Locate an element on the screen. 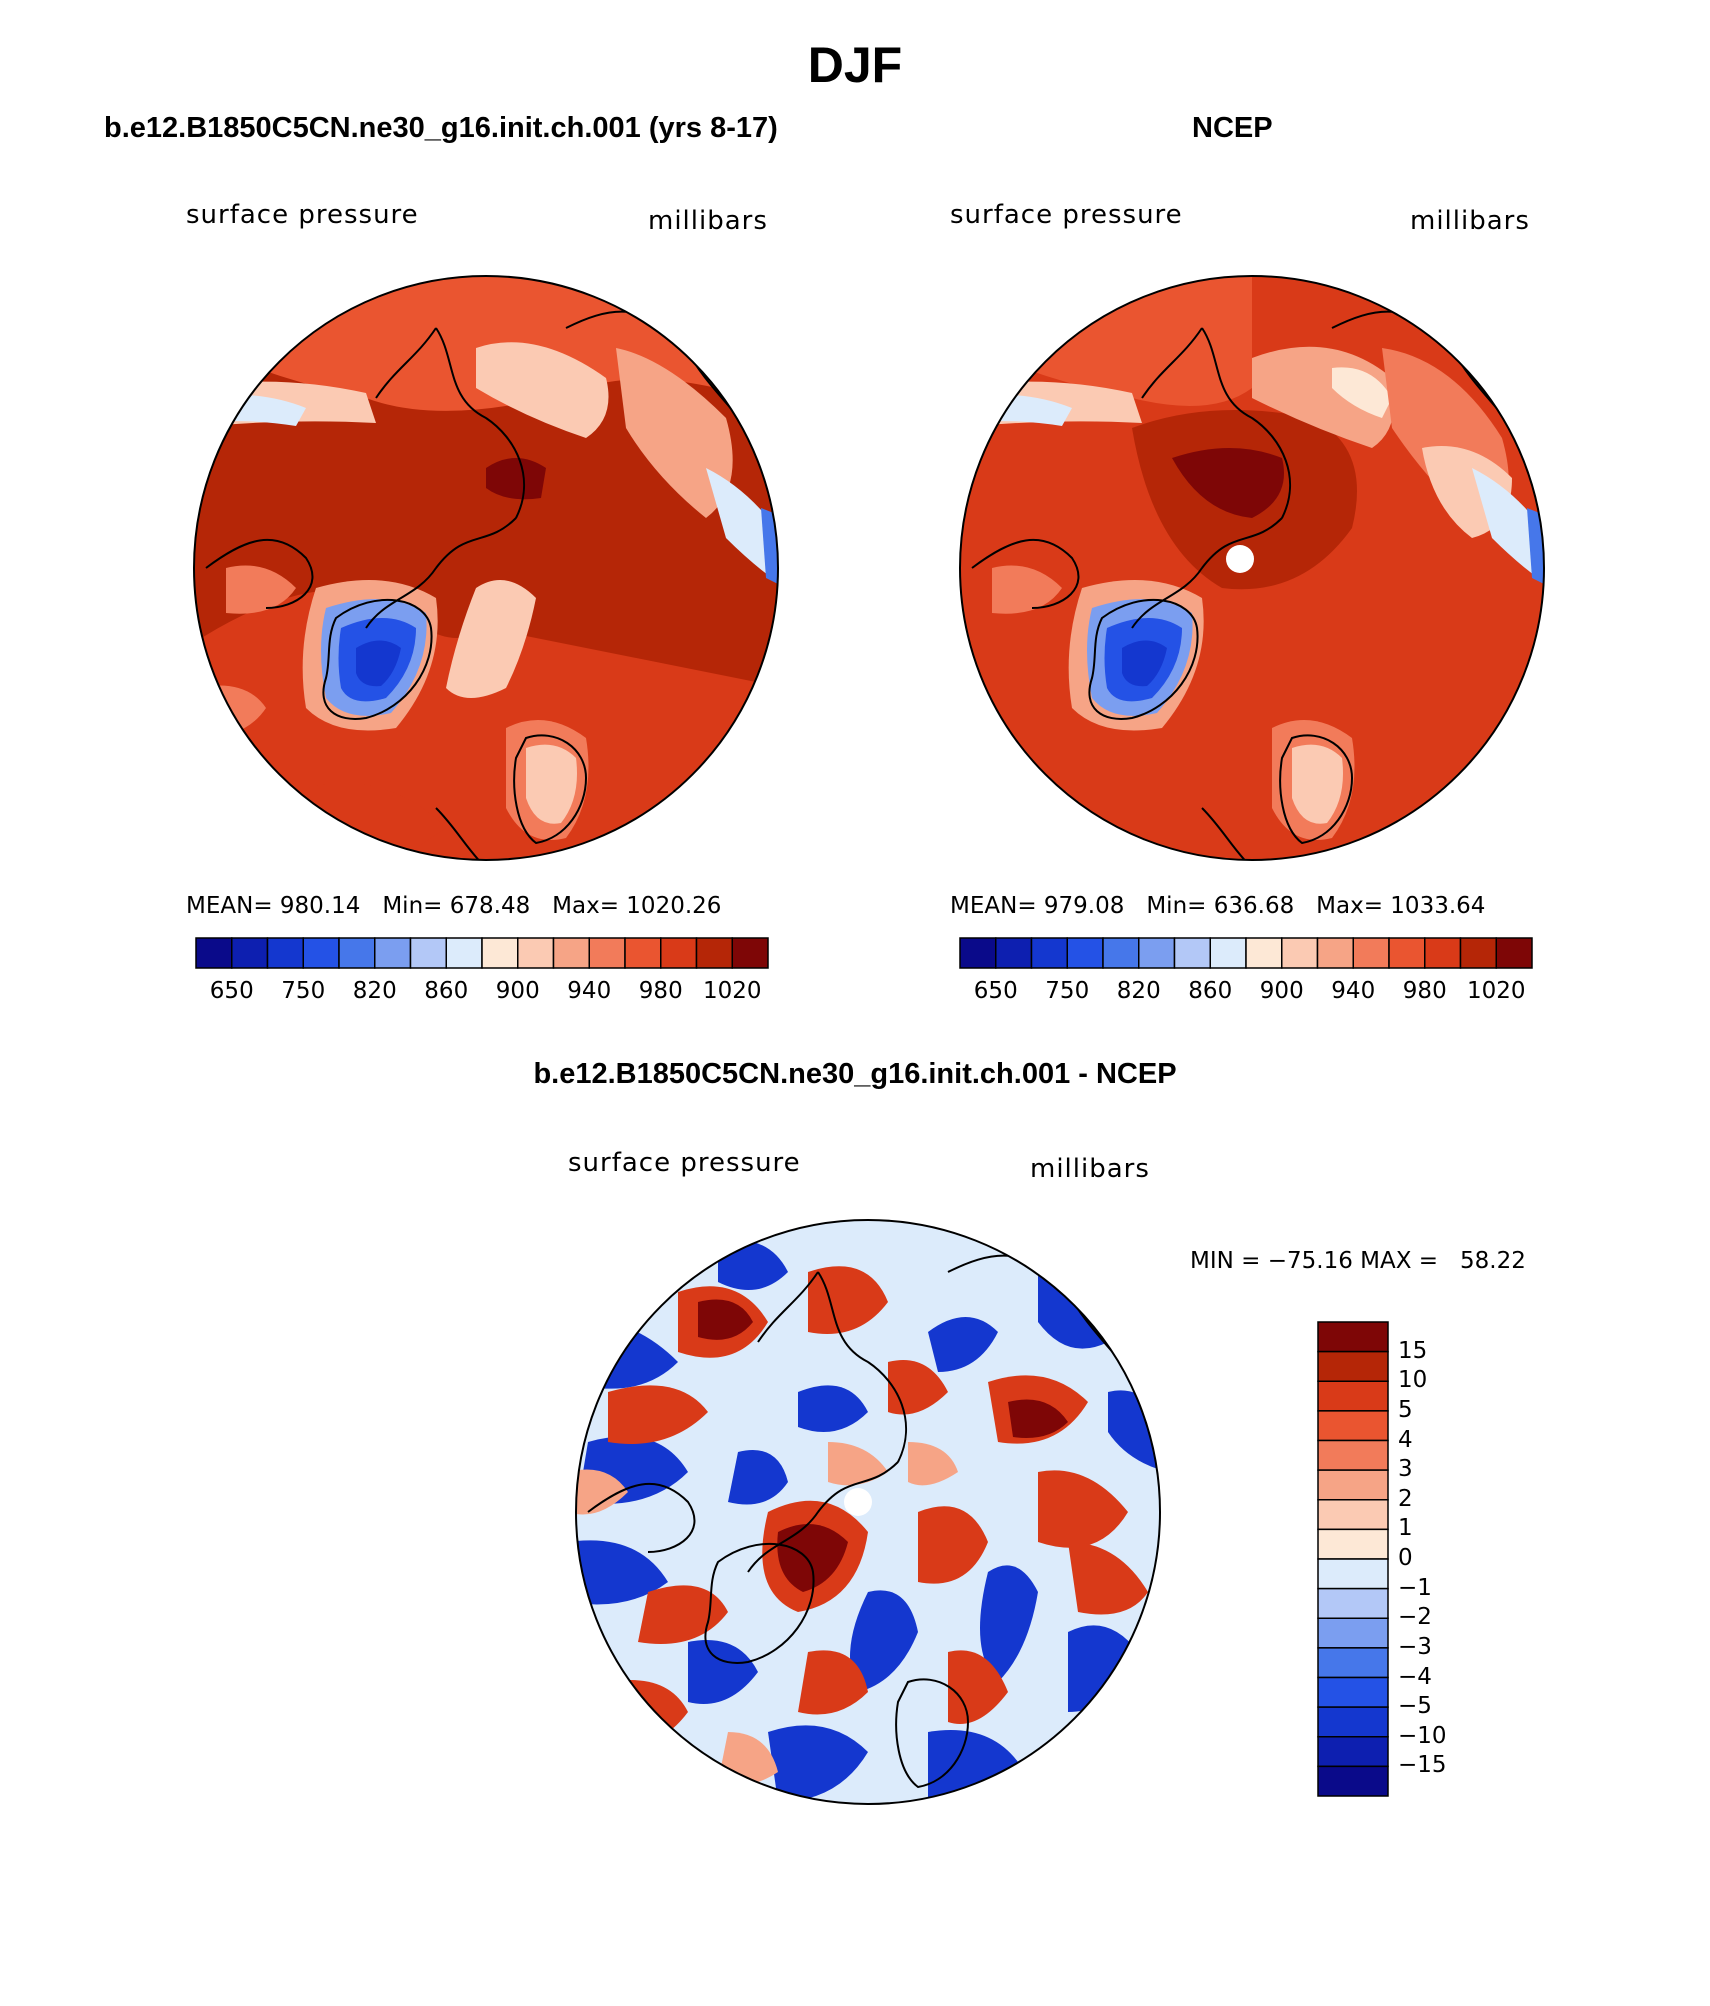  difference-map is located at coordinates (868, 1512).